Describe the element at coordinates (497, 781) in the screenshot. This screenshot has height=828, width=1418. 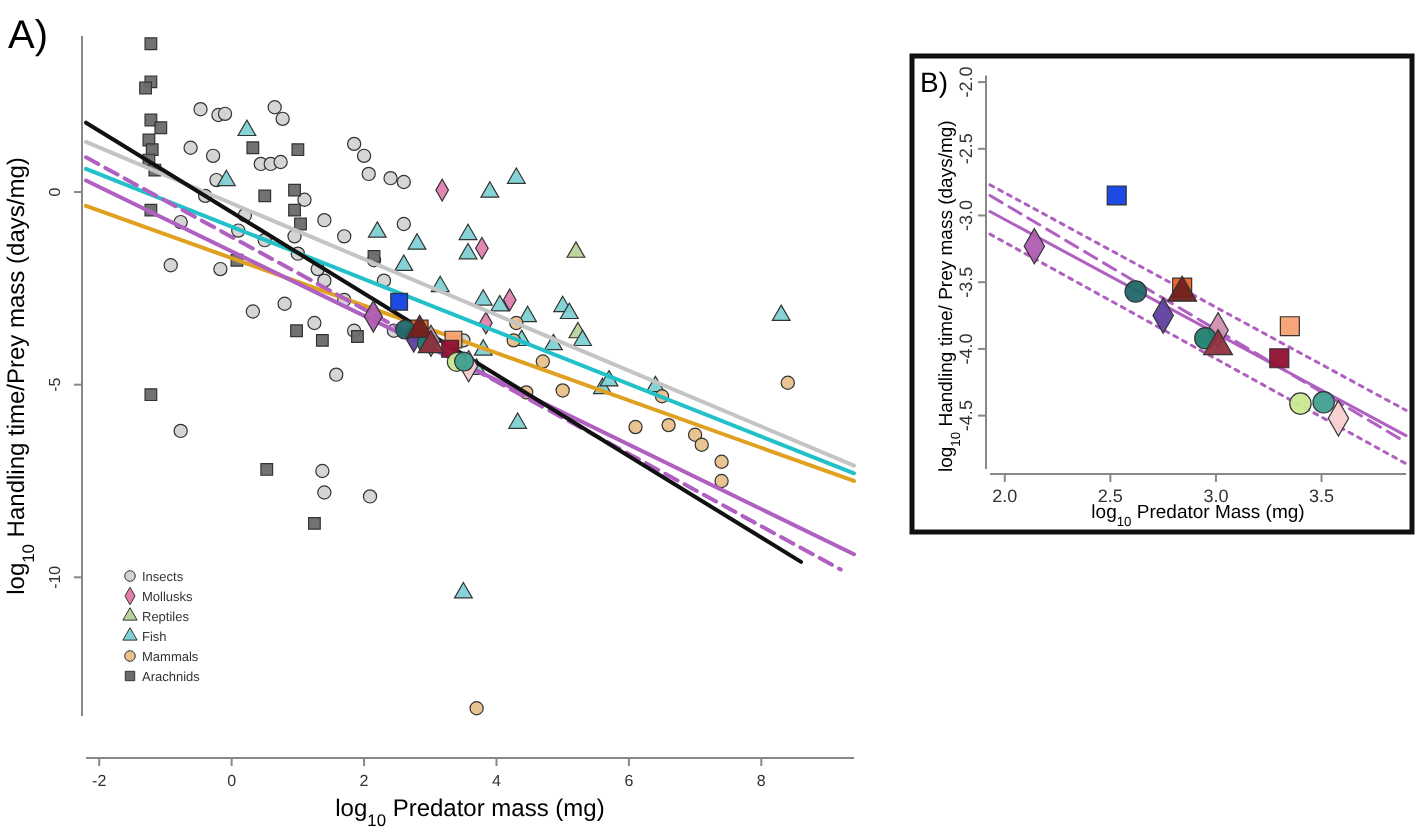
I see `x-tick-label: 4` at that location.